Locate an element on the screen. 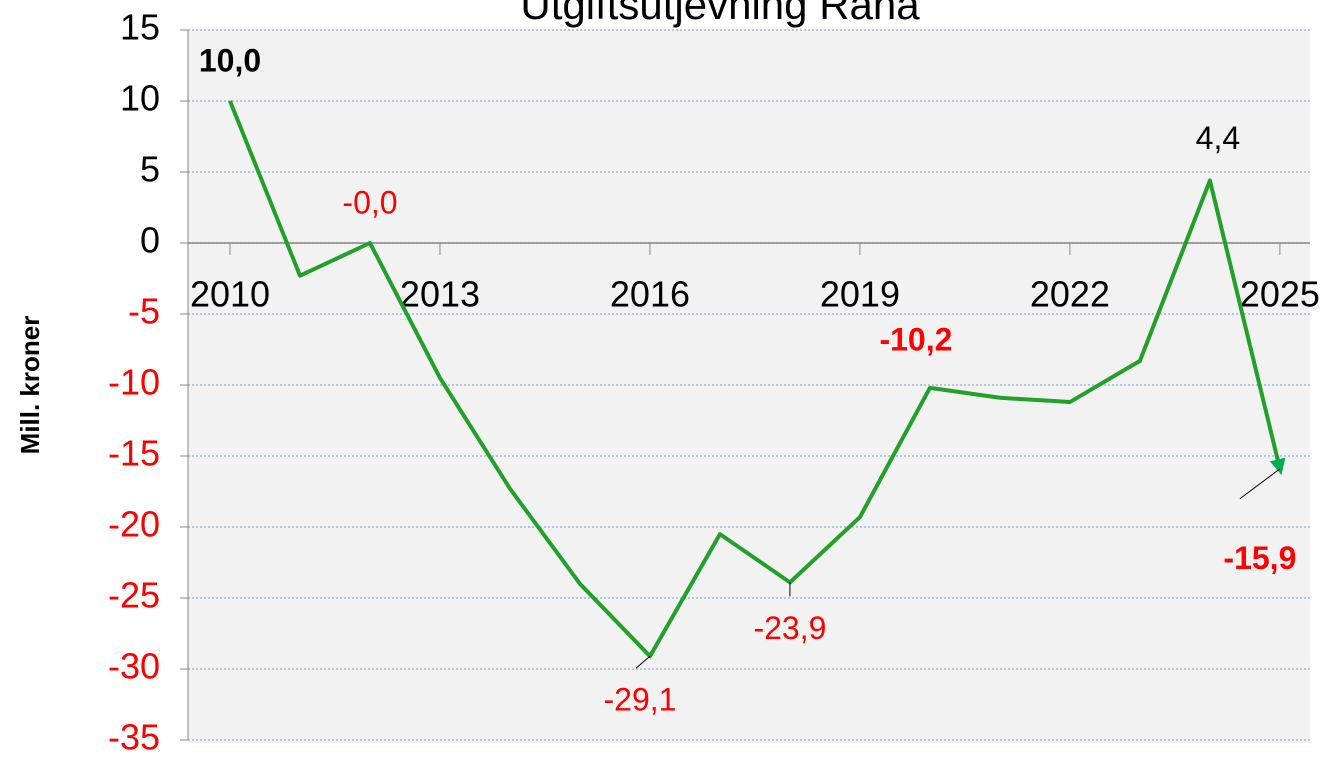  y-tick-label: -30 is located at coordinates (134, 666).